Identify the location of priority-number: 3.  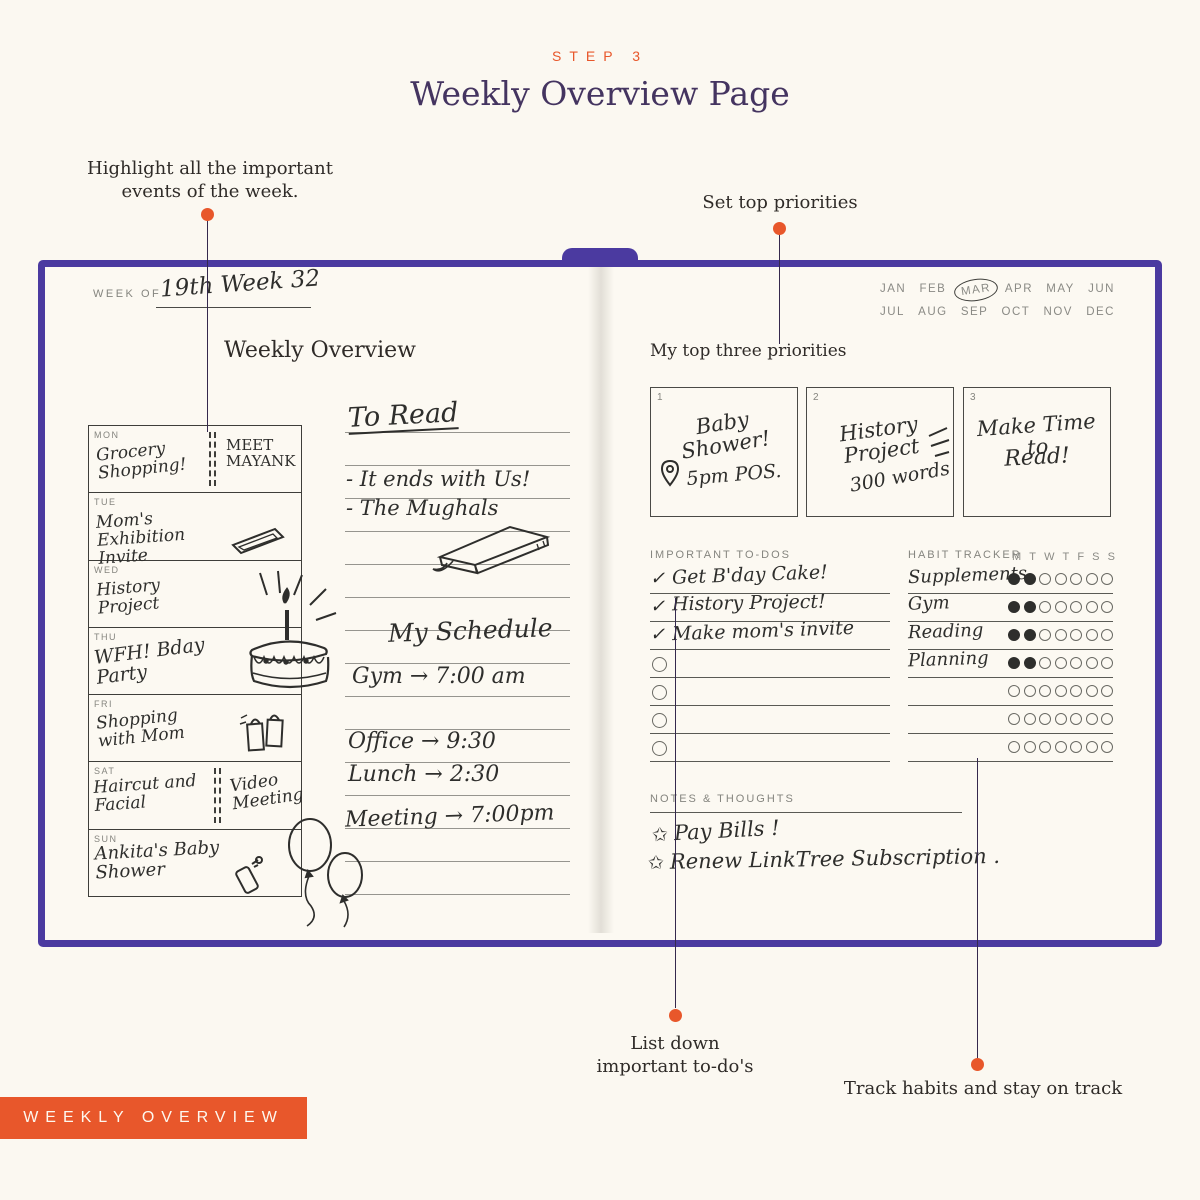
(973, 397).